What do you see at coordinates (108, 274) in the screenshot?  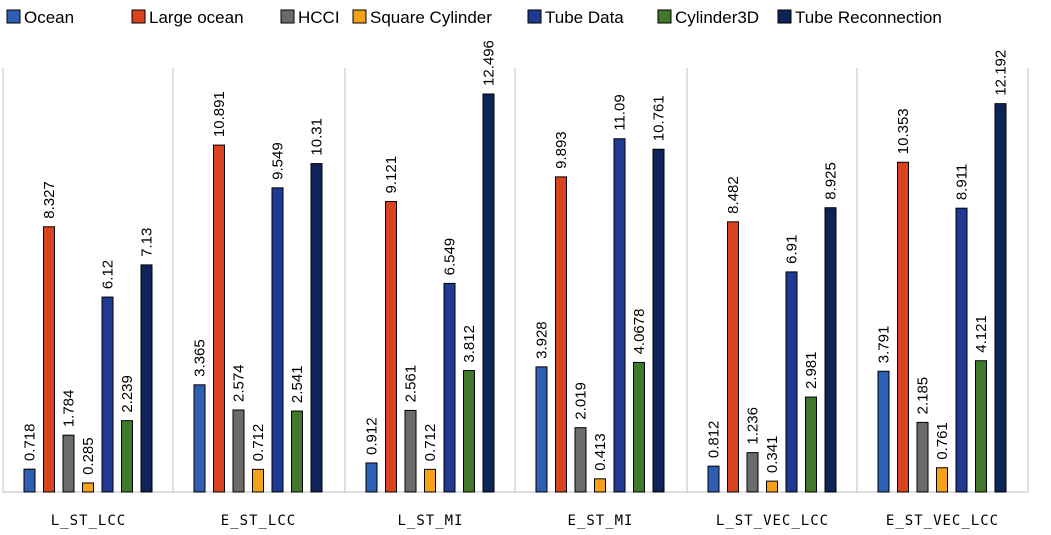 I see `data-label-tube-data-l-st-lcc: 6.12` at bounding box center [108, 274].